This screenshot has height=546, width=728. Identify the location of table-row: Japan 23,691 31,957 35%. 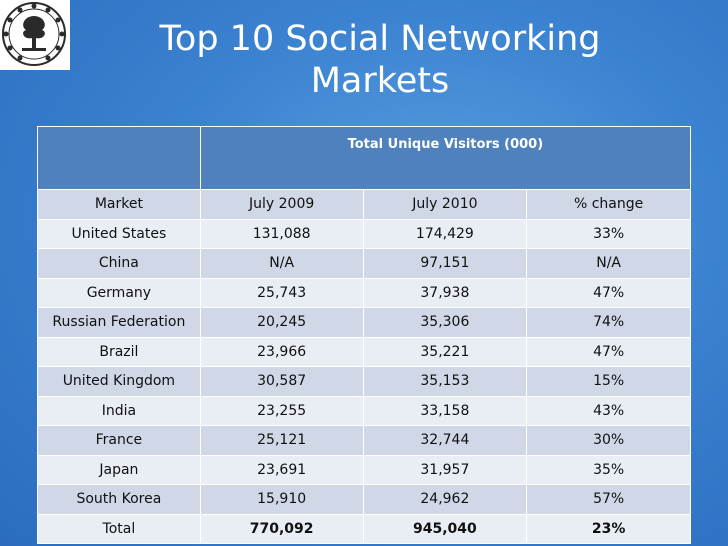
(364, 469).